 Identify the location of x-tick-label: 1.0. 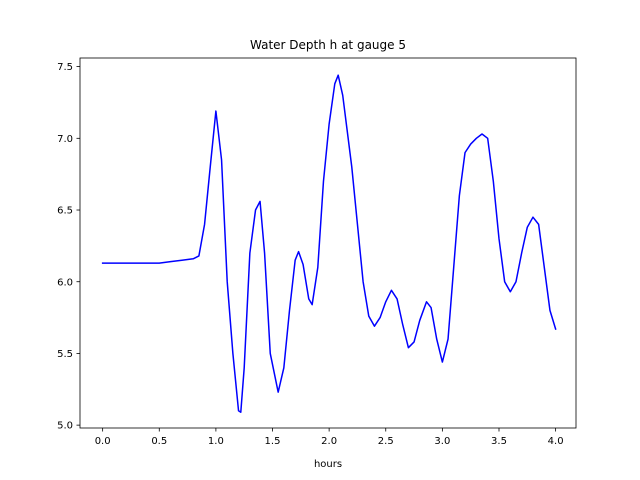
(216, 441).